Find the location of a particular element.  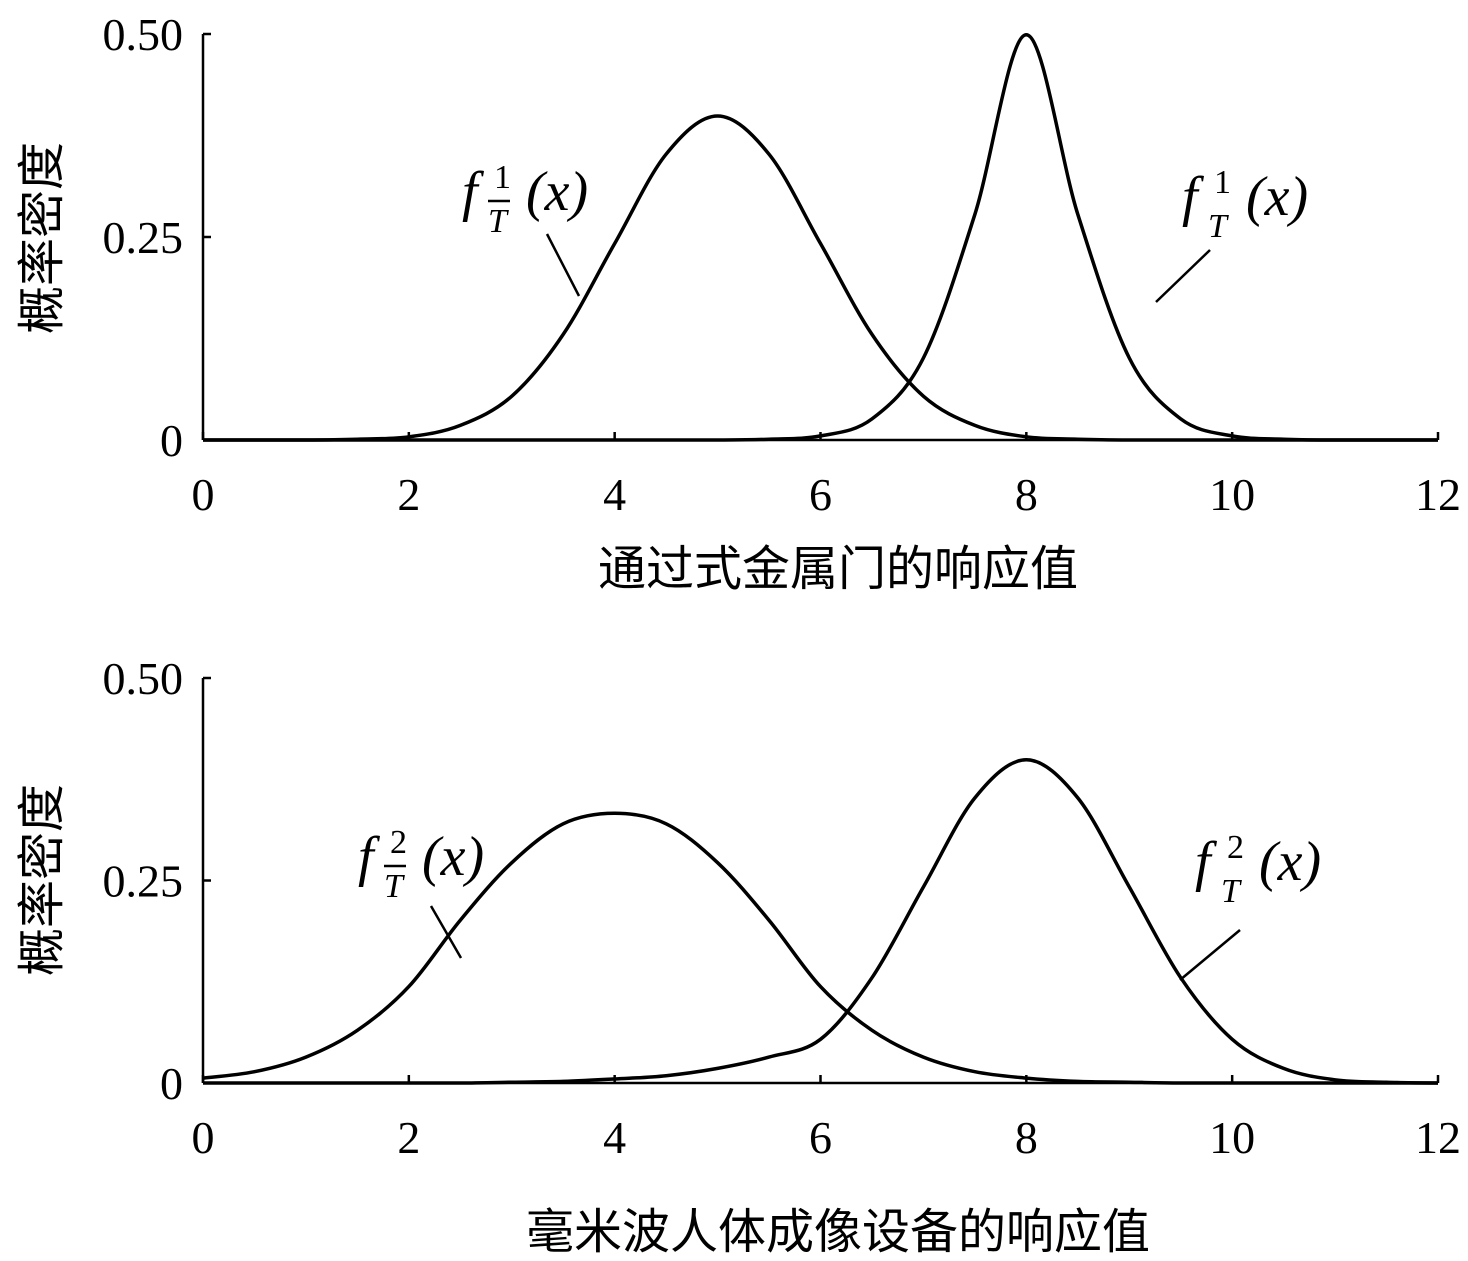

x-axis-label: 毫米波人体成像设备的响应值 is located at coordinates (838, 1232).